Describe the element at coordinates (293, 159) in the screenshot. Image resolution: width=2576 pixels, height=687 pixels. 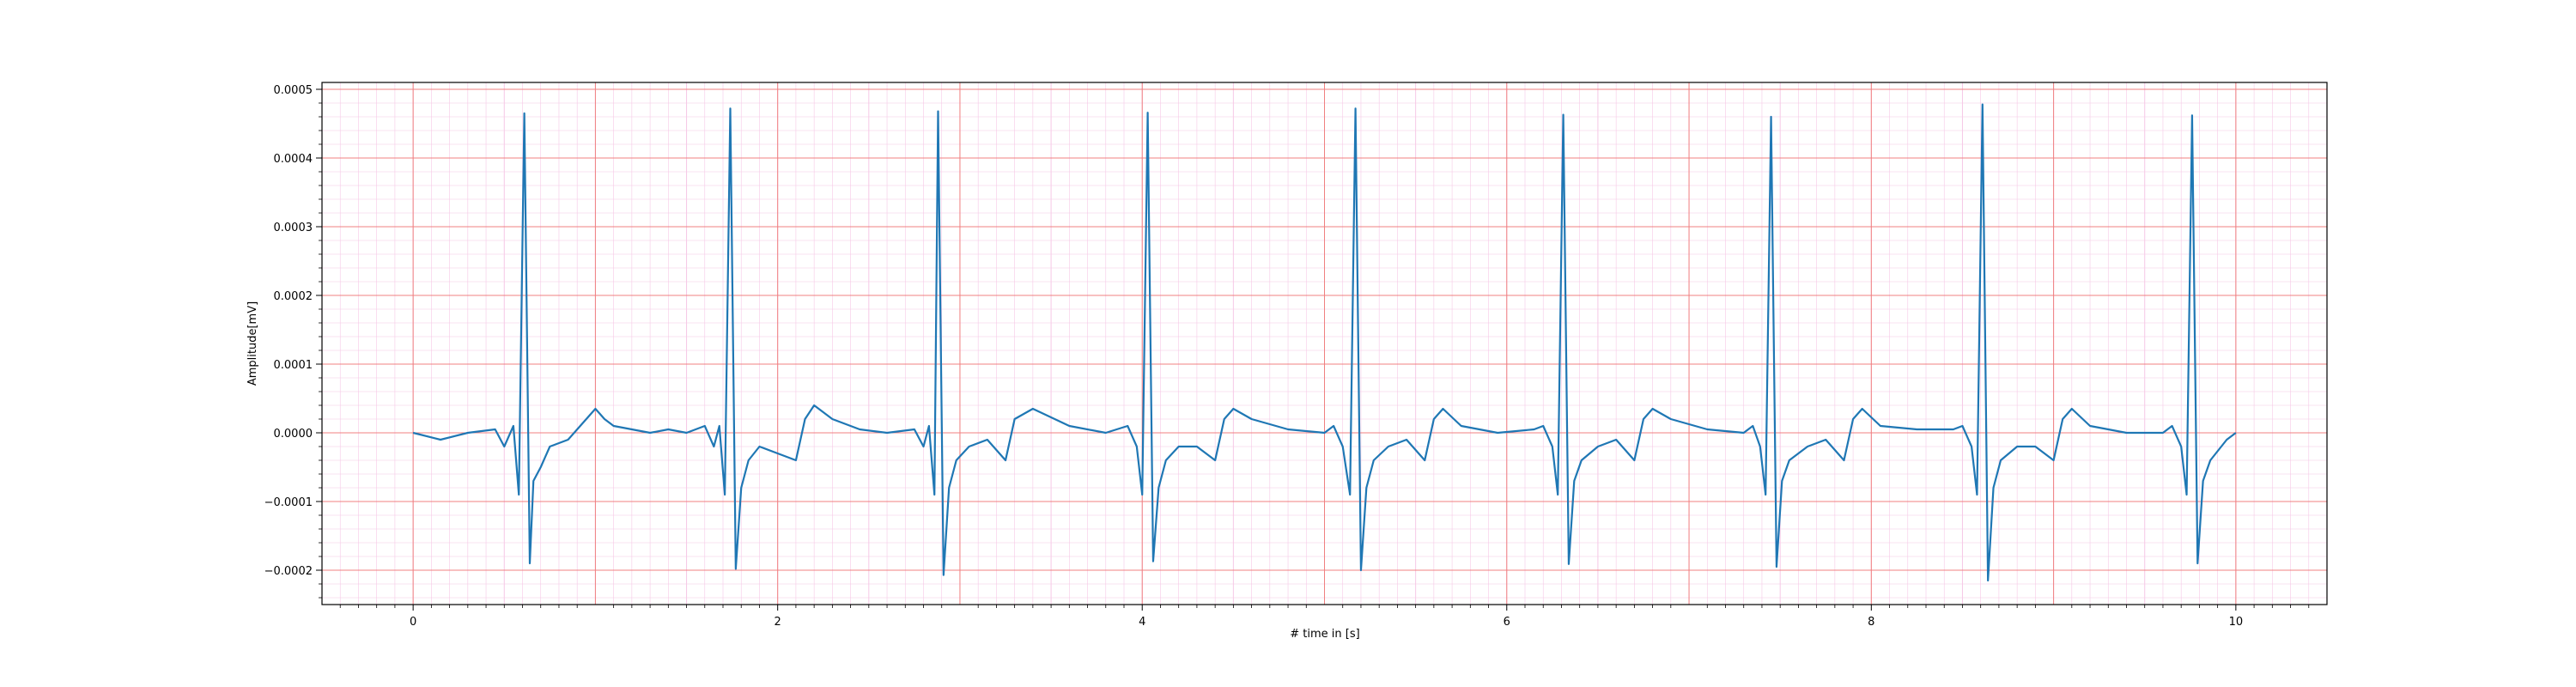
I see `y-tick-label: 0.0004` at that location.